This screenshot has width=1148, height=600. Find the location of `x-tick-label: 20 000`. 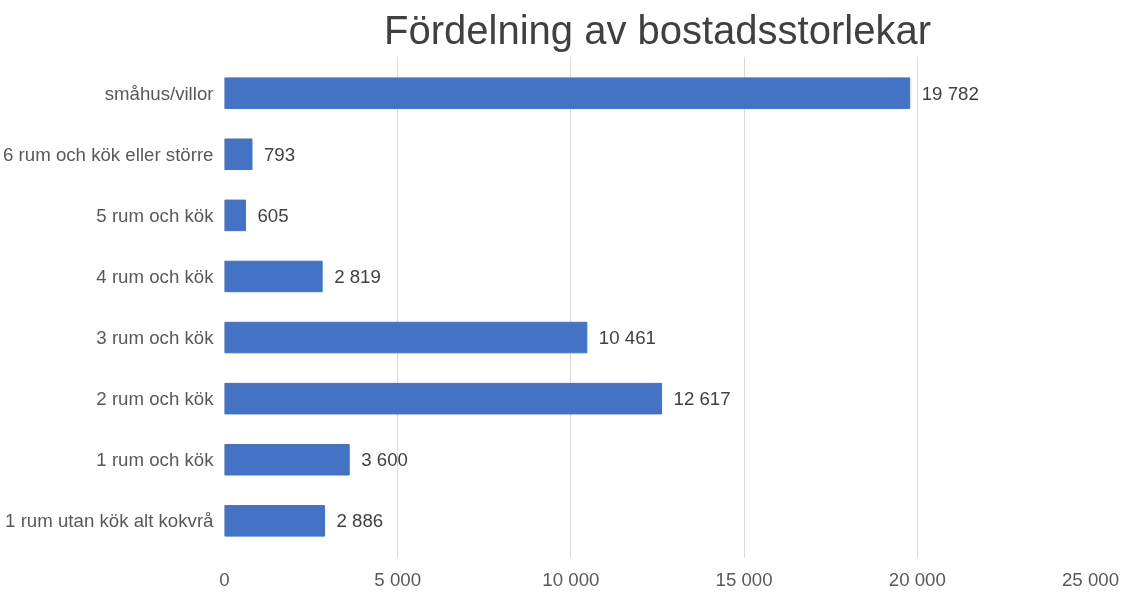

x-tick-label: 20 000 is located at coordinates (917, 579).